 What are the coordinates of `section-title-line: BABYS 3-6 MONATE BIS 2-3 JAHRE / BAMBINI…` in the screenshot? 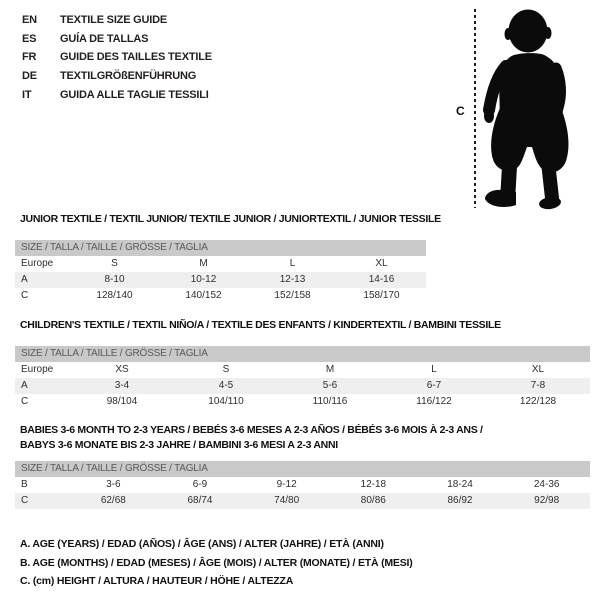 It's located at (179, 444).